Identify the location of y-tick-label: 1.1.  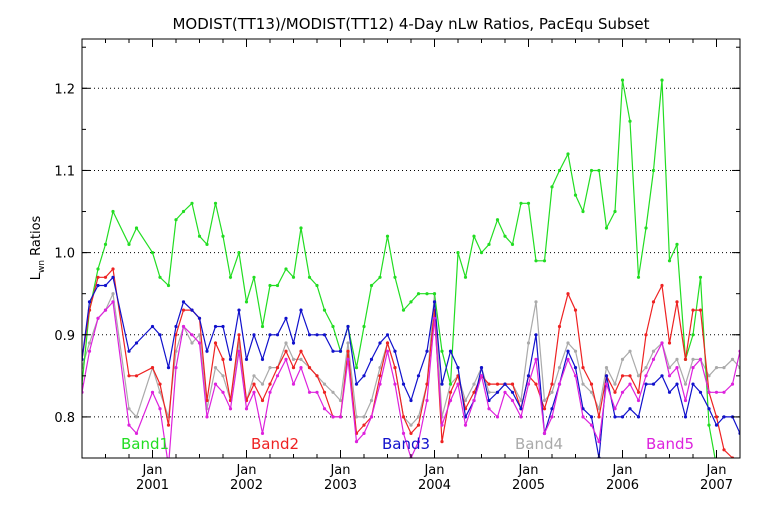
(64, 171).